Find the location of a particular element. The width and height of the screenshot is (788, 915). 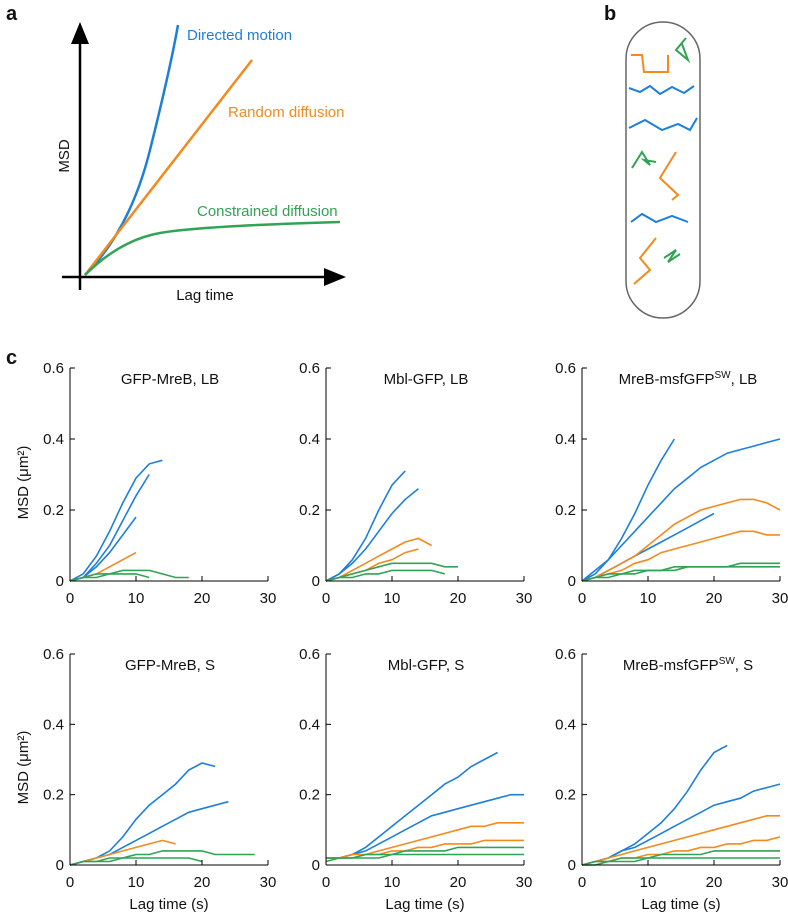

random-curve is located at coordinates (168, 167).